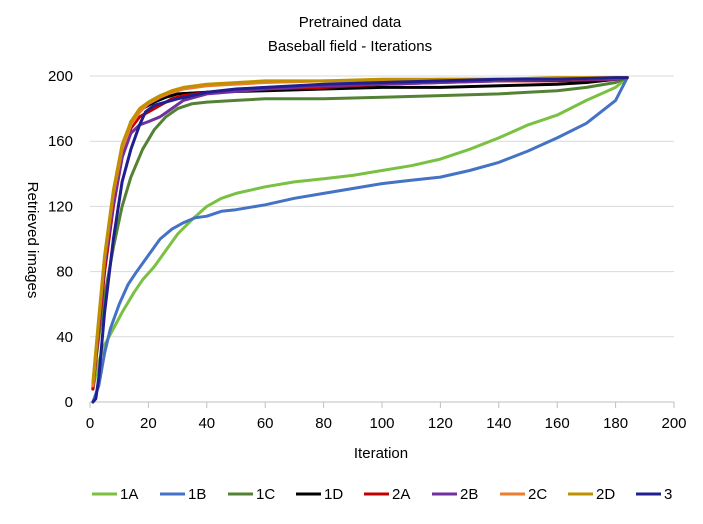 This screenshot has height=524, width=703. What do you see at coordinates (206, 423) in the screenshot?
I see `x-tick-label: 40` at bounding box center [206, 423].